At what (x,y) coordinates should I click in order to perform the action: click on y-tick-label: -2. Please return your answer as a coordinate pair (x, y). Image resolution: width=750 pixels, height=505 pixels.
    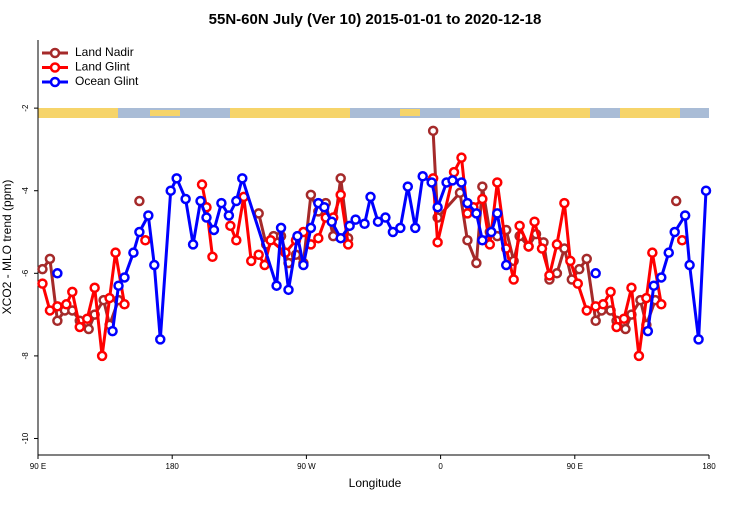
    Looking at the image, I should click on (25, 108).